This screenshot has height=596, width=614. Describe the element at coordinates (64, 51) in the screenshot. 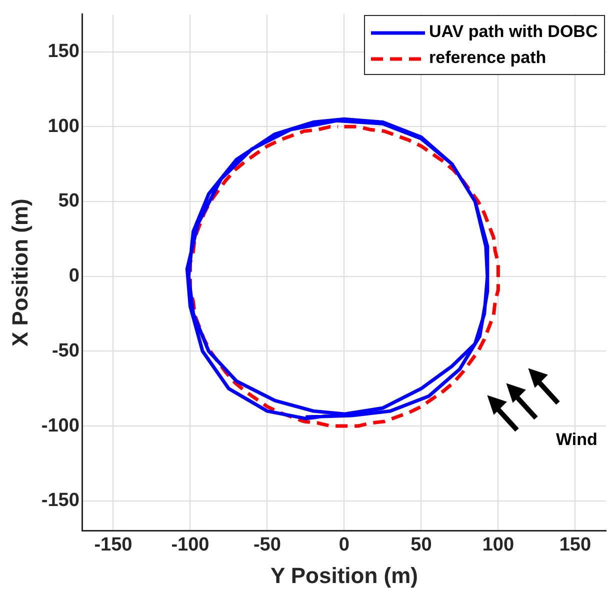

I see `y-tick-label: 150` at that location.